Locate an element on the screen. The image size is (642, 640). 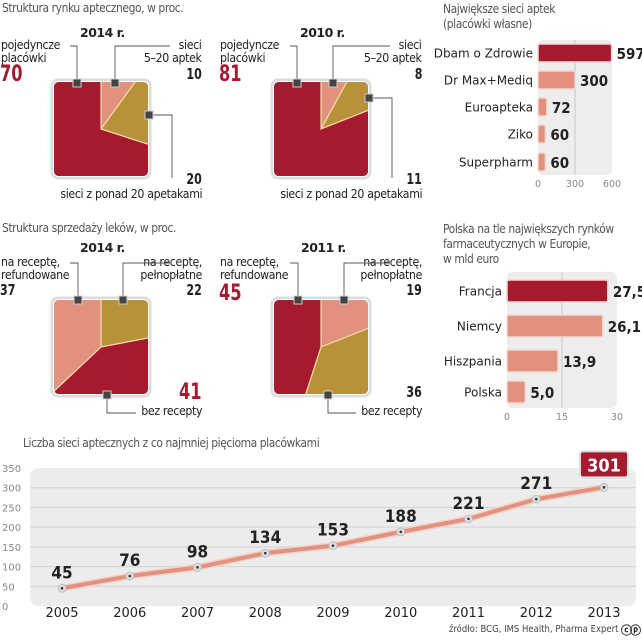
market-2010-single-label: pojedyncze placówki is located at coordinates (249, 51).